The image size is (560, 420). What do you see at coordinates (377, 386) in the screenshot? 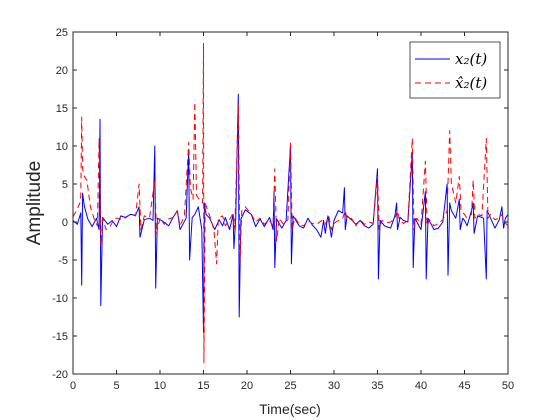
I see `x-tick-label: 35` at bounding box center [377, 386].